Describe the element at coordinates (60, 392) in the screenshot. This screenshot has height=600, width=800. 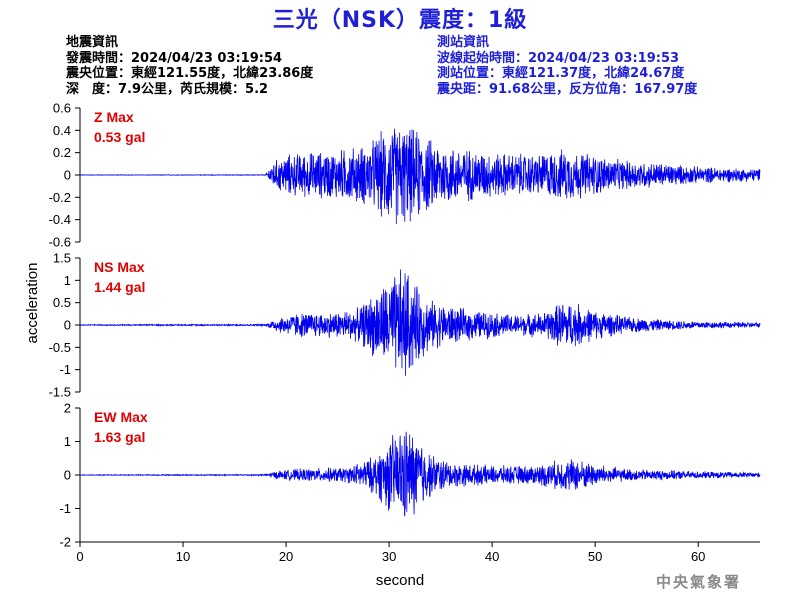
I see `y-tick-label: -1.5` at that location.